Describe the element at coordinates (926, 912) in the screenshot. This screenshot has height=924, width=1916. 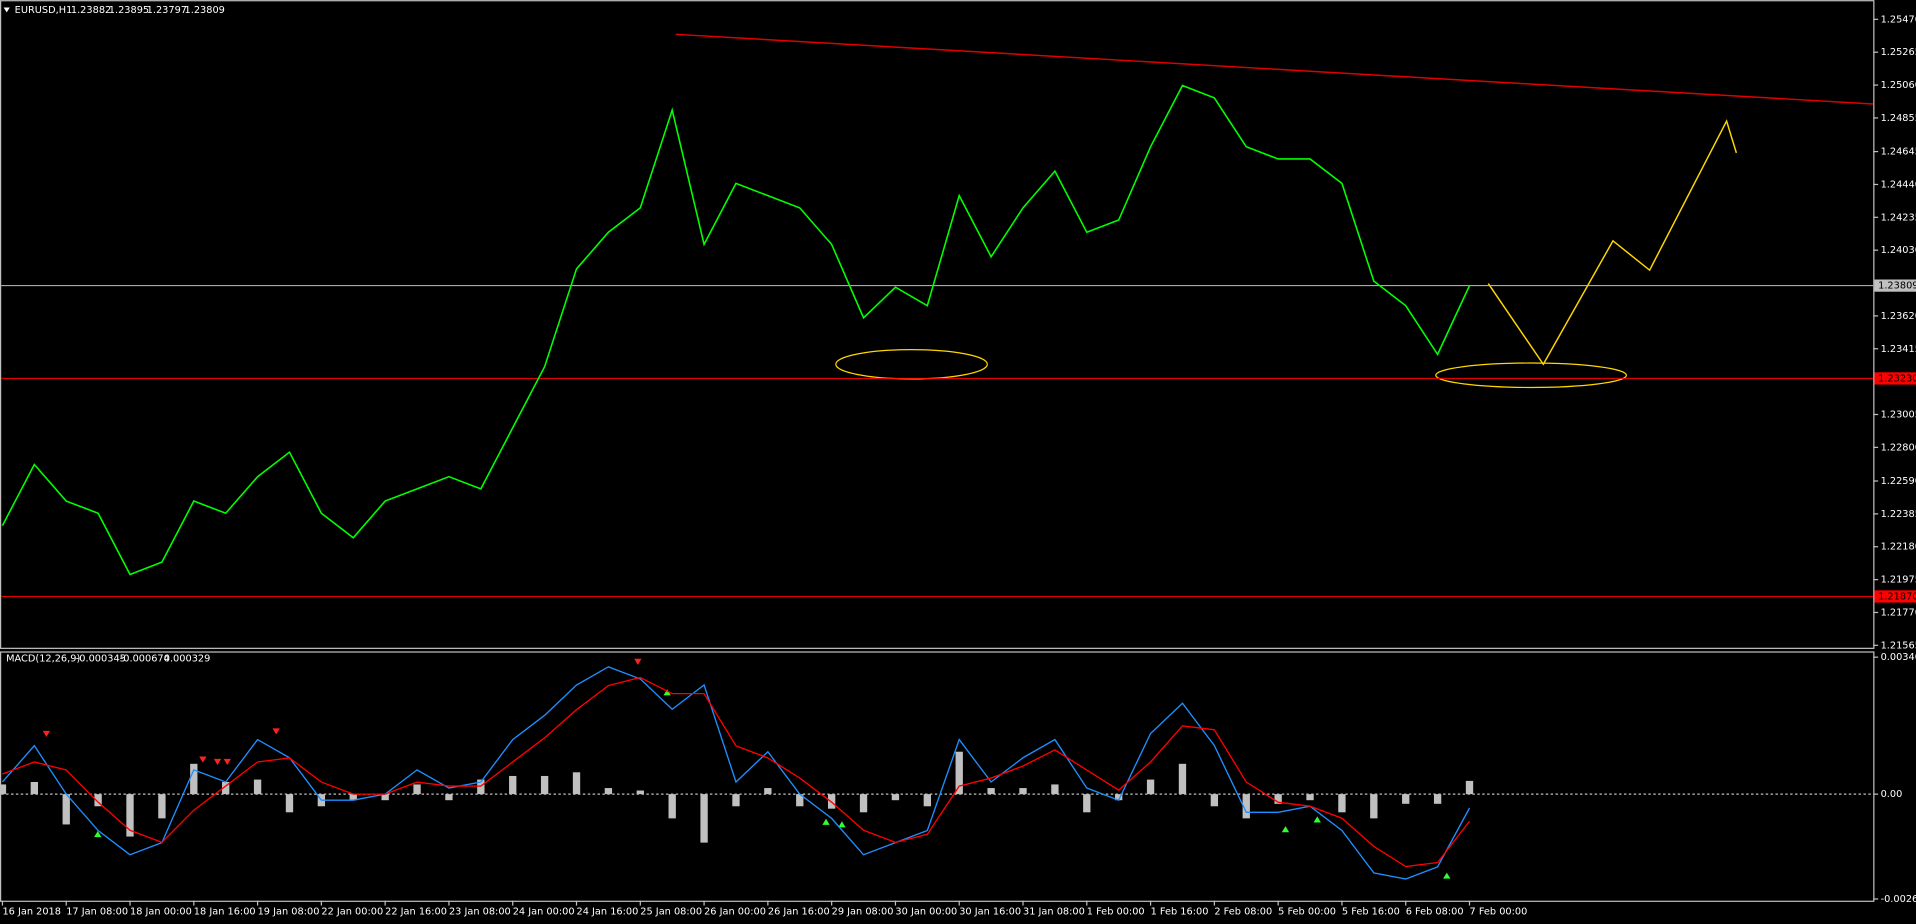
I see `time-label: 30 Jan 00:00` at that location.